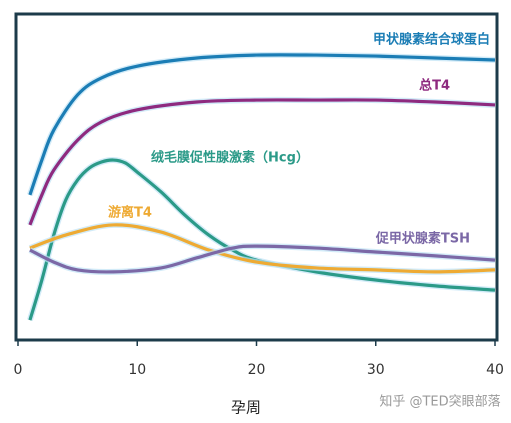  Describe the element at coordinates (422, 239) in the screenshot. I see `series-label: 促甲状腺素TSH` at that location.